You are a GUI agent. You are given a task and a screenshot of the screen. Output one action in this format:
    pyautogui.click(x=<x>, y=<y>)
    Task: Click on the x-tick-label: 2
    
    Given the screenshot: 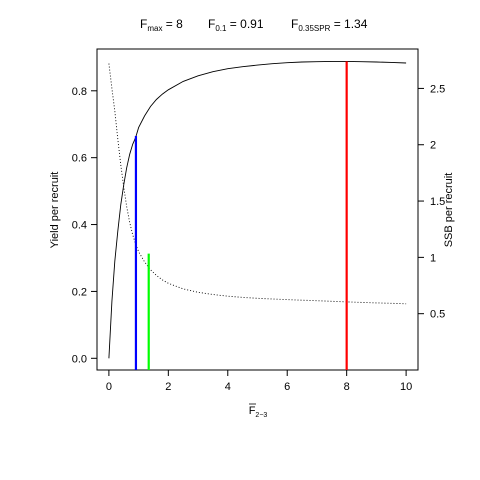 What is the action you would take?
    pyautogui.click(x=168, y=387)
    